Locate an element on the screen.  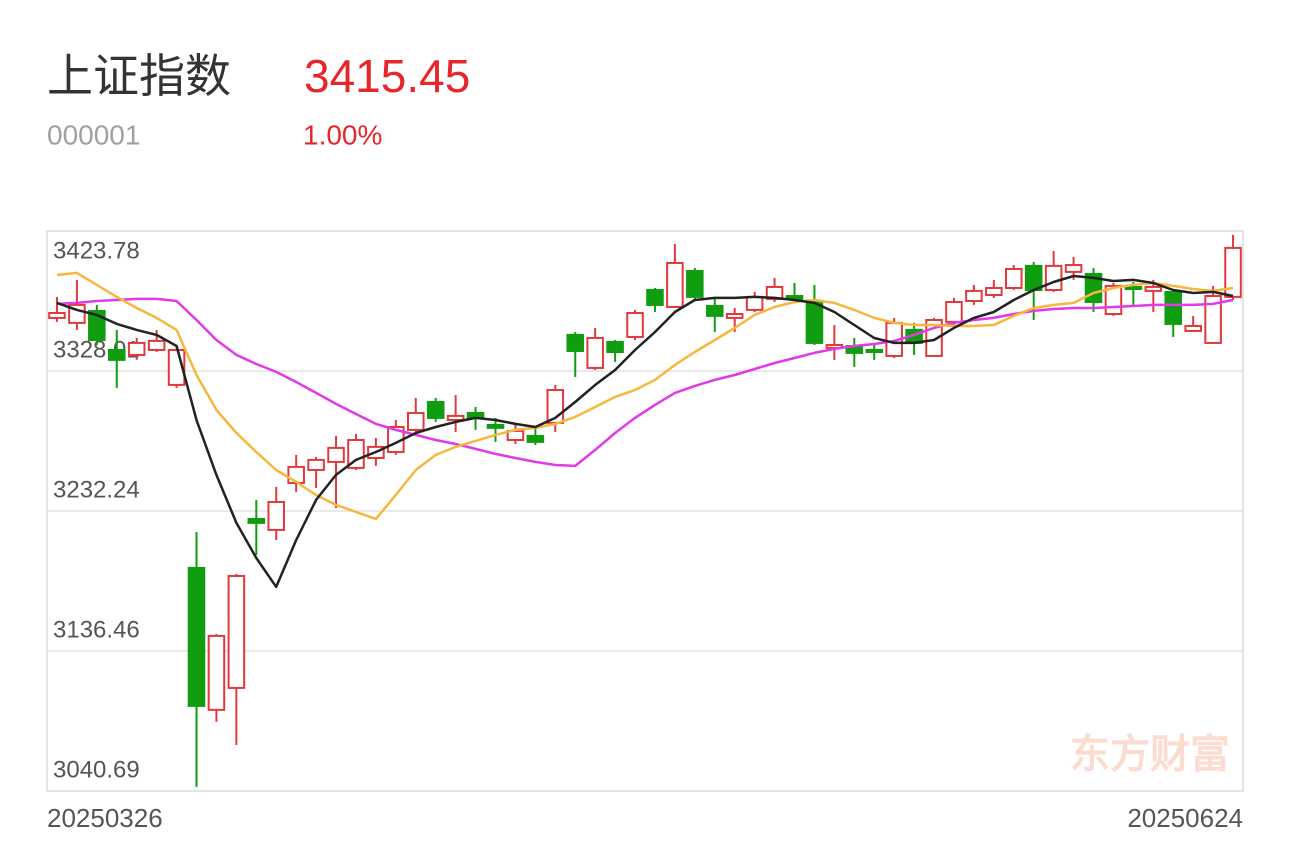
index-name: 上证指数 is located at coordinates (139, 76).